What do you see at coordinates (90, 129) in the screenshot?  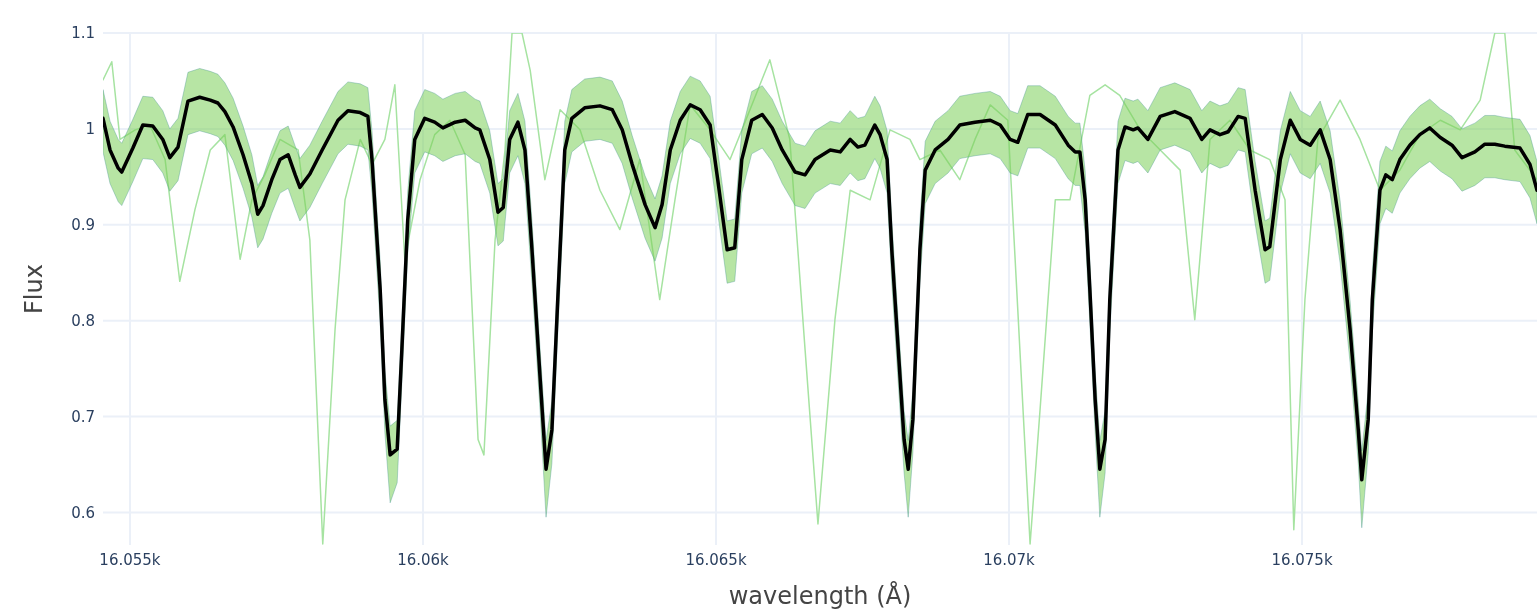 I see `y-tick-label: 1` at bounding box center [90, 129].